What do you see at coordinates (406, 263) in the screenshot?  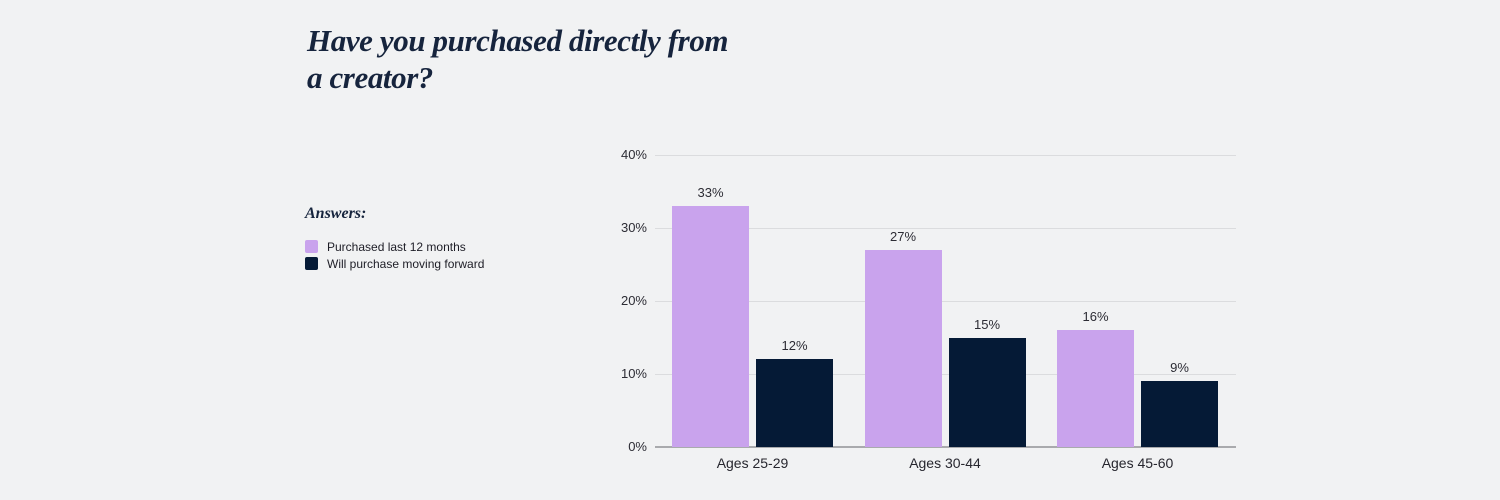 I see `legend-item-label: Will purchase moving forward` at bounding box center [406, 263].